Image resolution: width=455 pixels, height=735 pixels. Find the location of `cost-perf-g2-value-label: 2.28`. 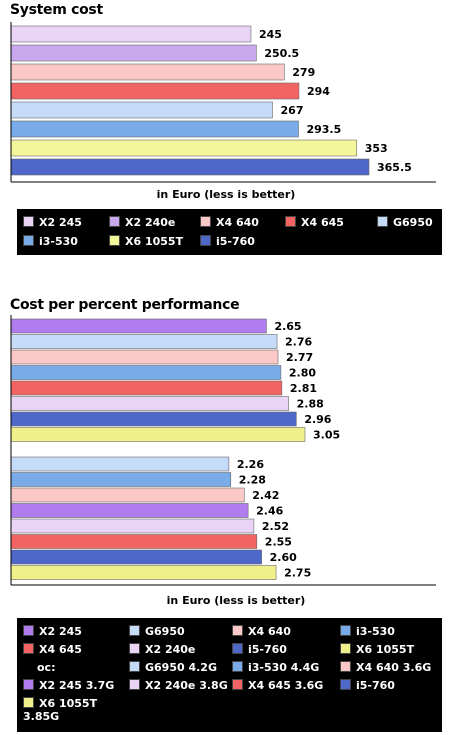

cost-perf-g2-value-label: 2.28 is located at coordinates (252, 480).